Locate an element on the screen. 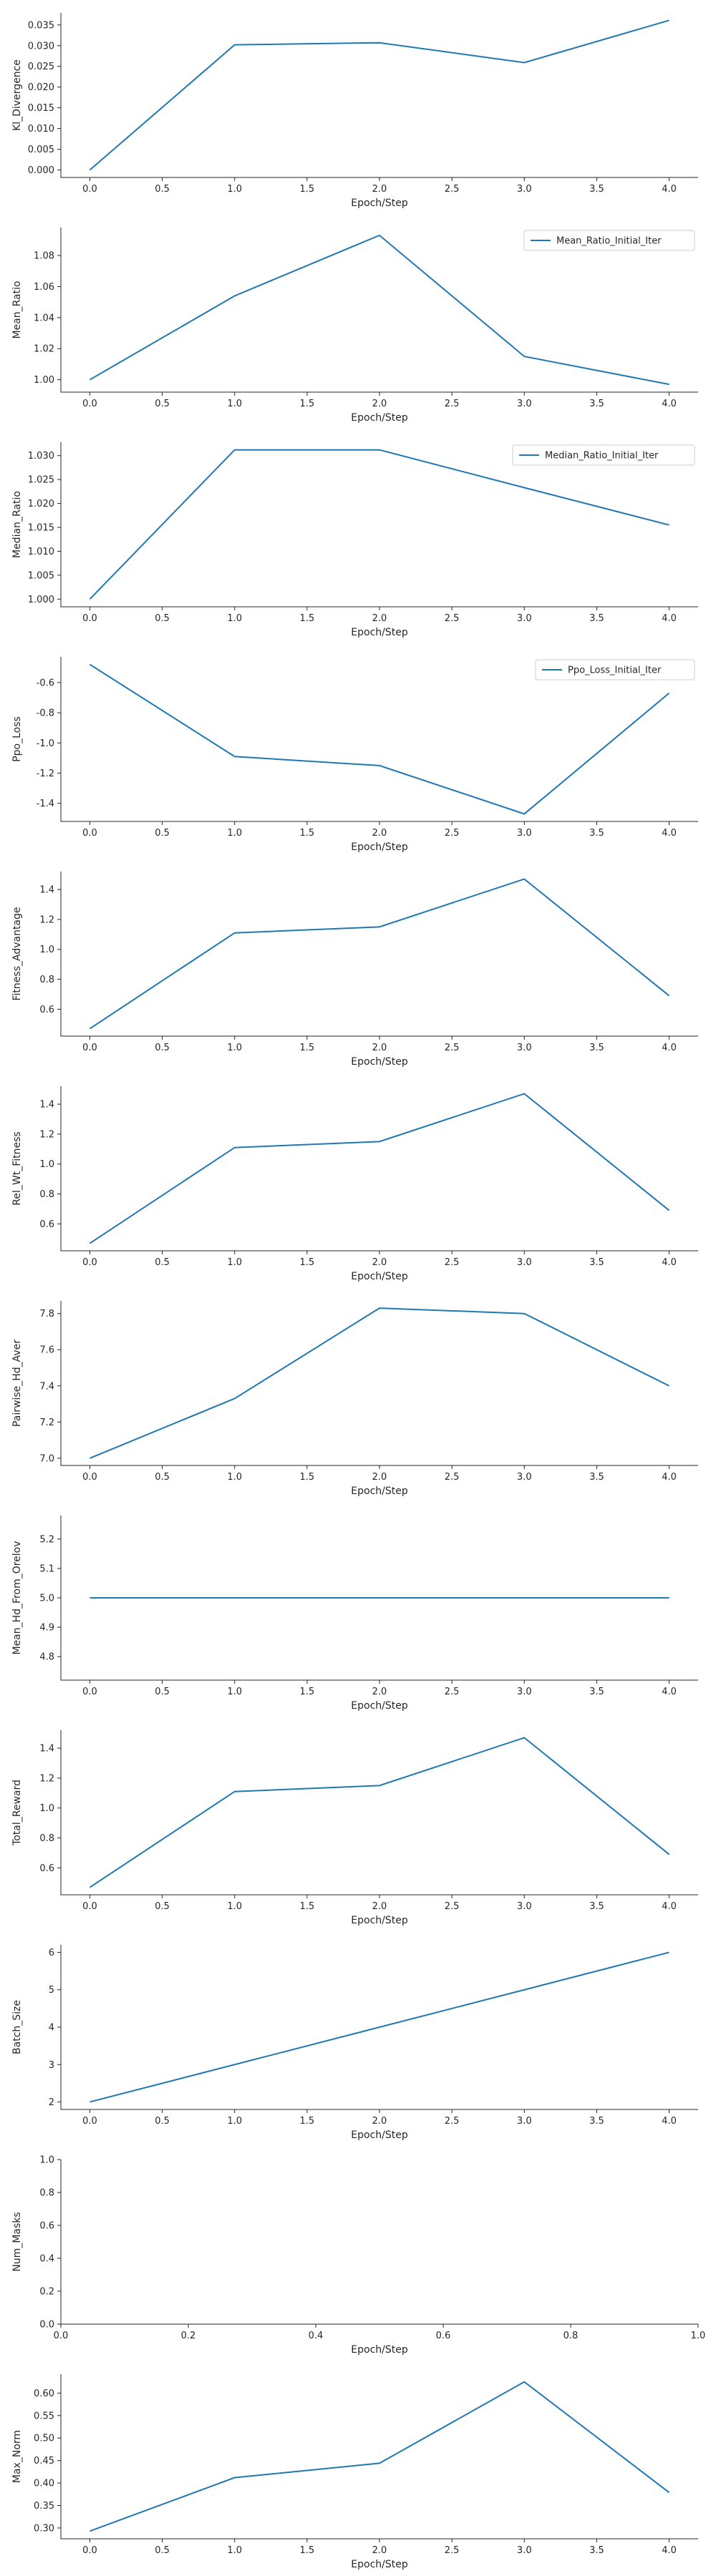 The image size is (716, 2576). y-tick-label: 1.02 is located at coordinates (44, 349).